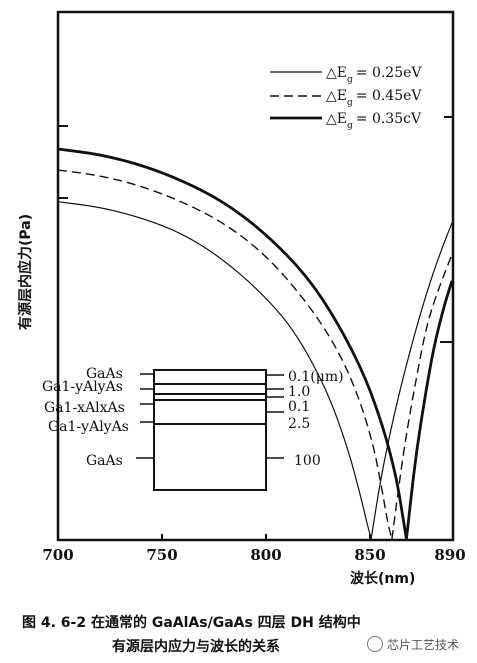  I want to click on series-line-thin-solid, so click(411, 381).